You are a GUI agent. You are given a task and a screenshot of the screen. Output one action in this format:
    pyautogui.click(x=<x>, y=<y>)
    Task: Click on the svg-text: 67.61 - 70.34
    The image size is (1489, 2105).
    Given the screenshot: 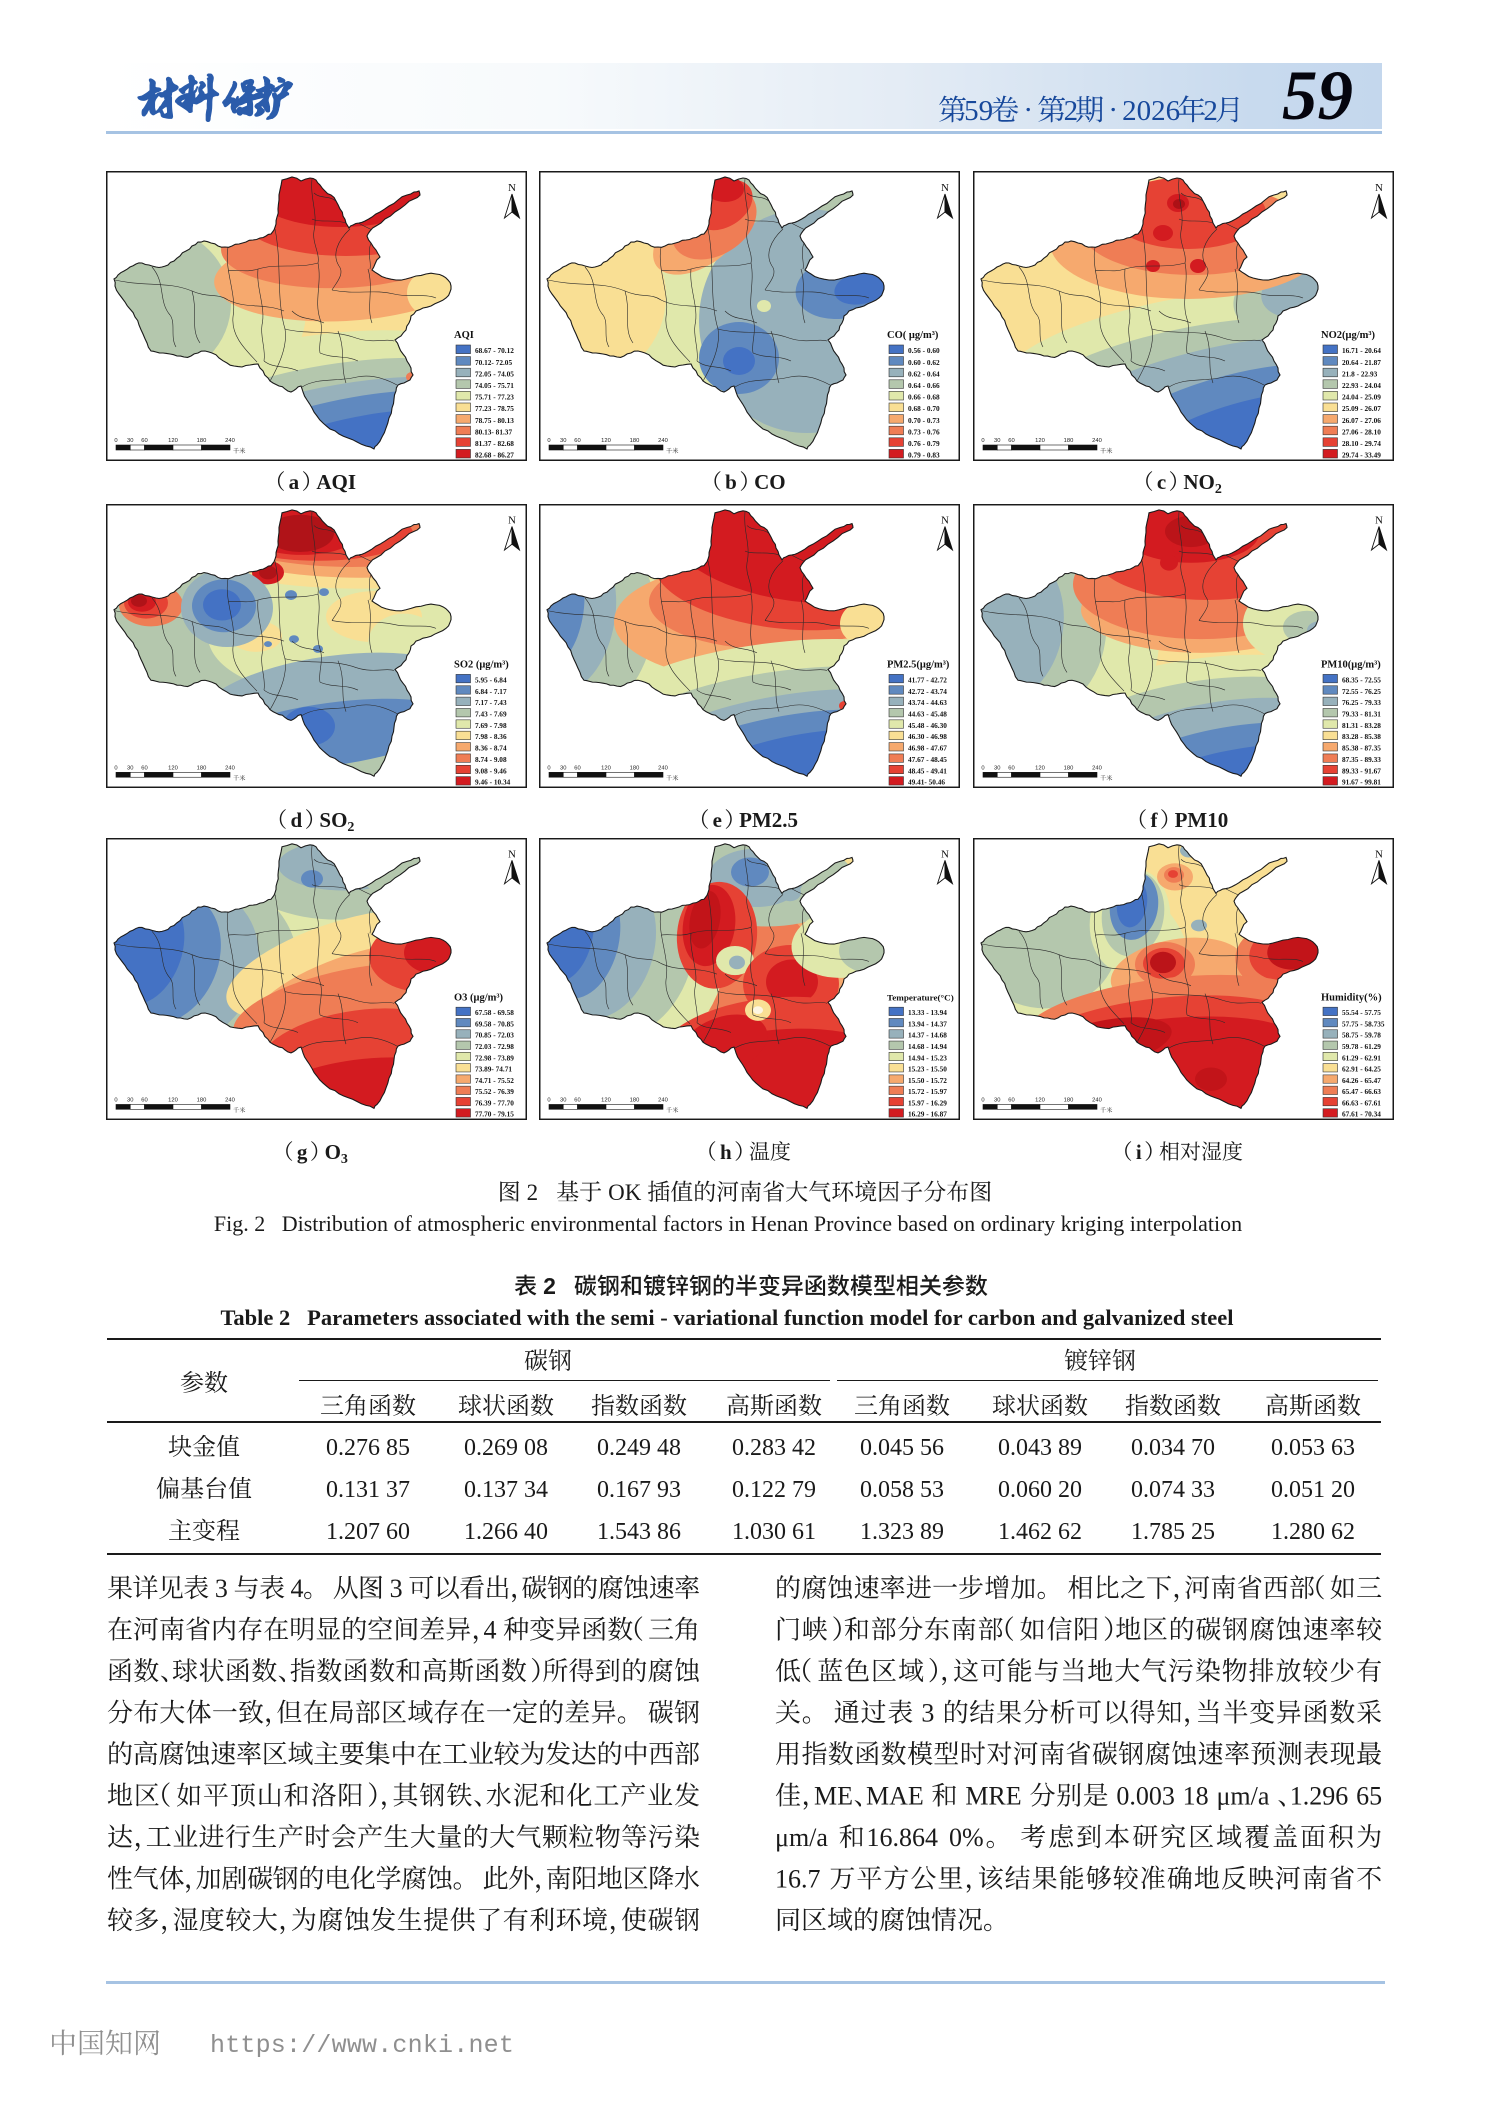 What is the action you would take?
    pyautogui.click(x=1361, y=1115)
    